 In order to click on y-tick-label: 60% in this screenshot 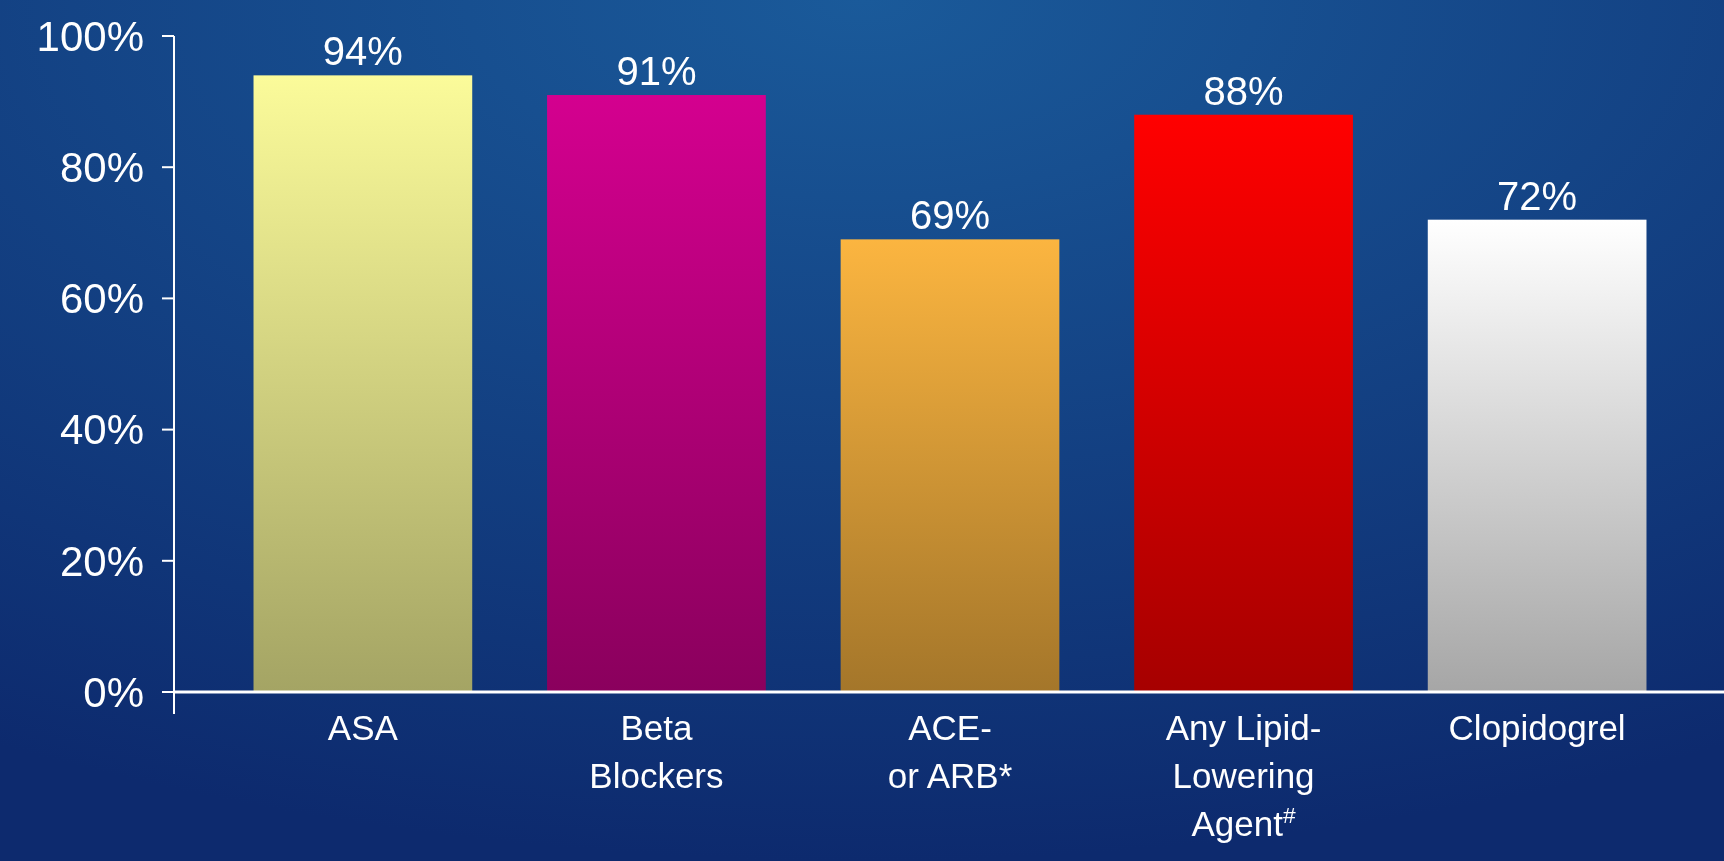, I will do `click(101, 299)`.